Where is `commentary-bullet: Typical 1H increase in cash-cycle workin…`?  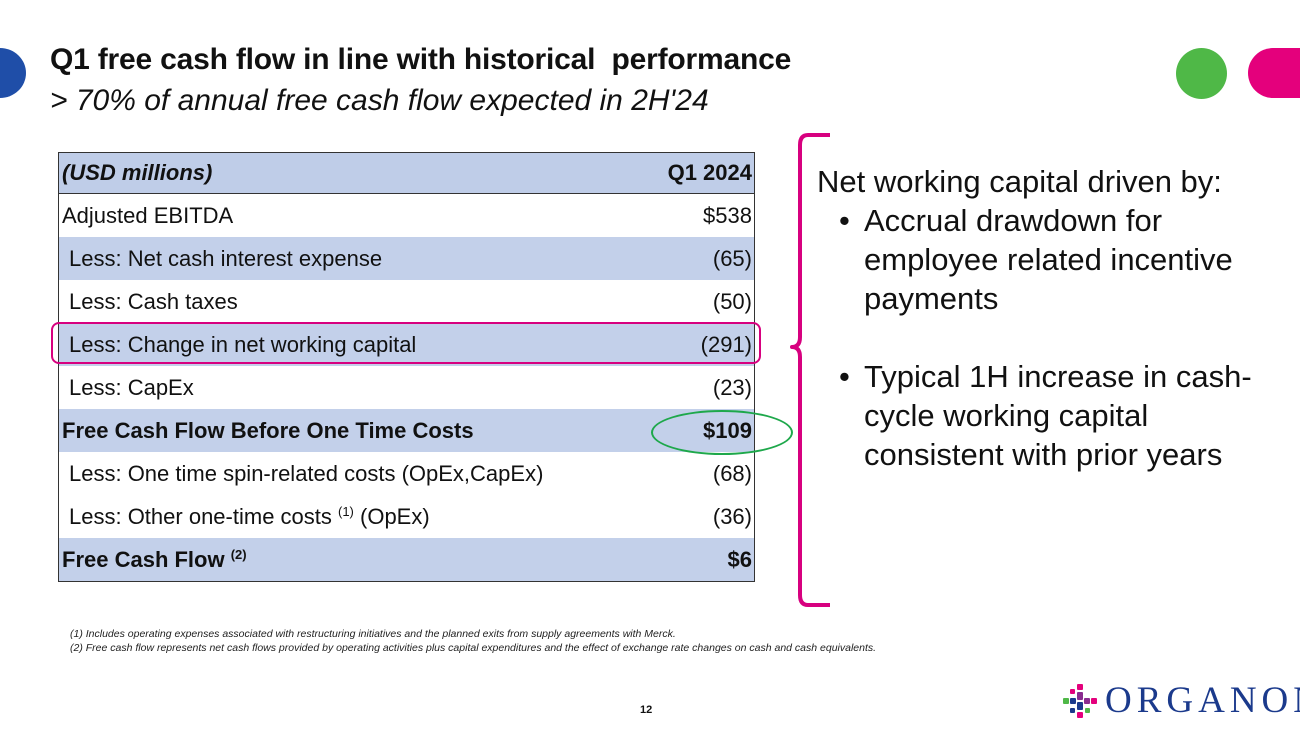 commentary-bullet: Typical 1H increase in cash-cycle workin… is located at coordinates (1052, 415).